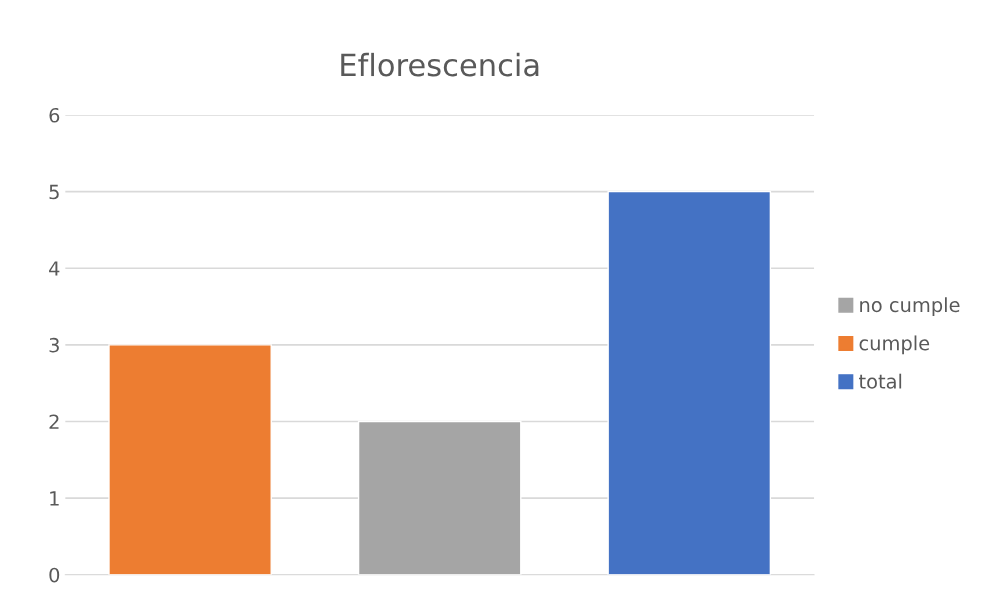 The image size is (1005, 605). I want to click on legend-label: total, so click(880, 381).